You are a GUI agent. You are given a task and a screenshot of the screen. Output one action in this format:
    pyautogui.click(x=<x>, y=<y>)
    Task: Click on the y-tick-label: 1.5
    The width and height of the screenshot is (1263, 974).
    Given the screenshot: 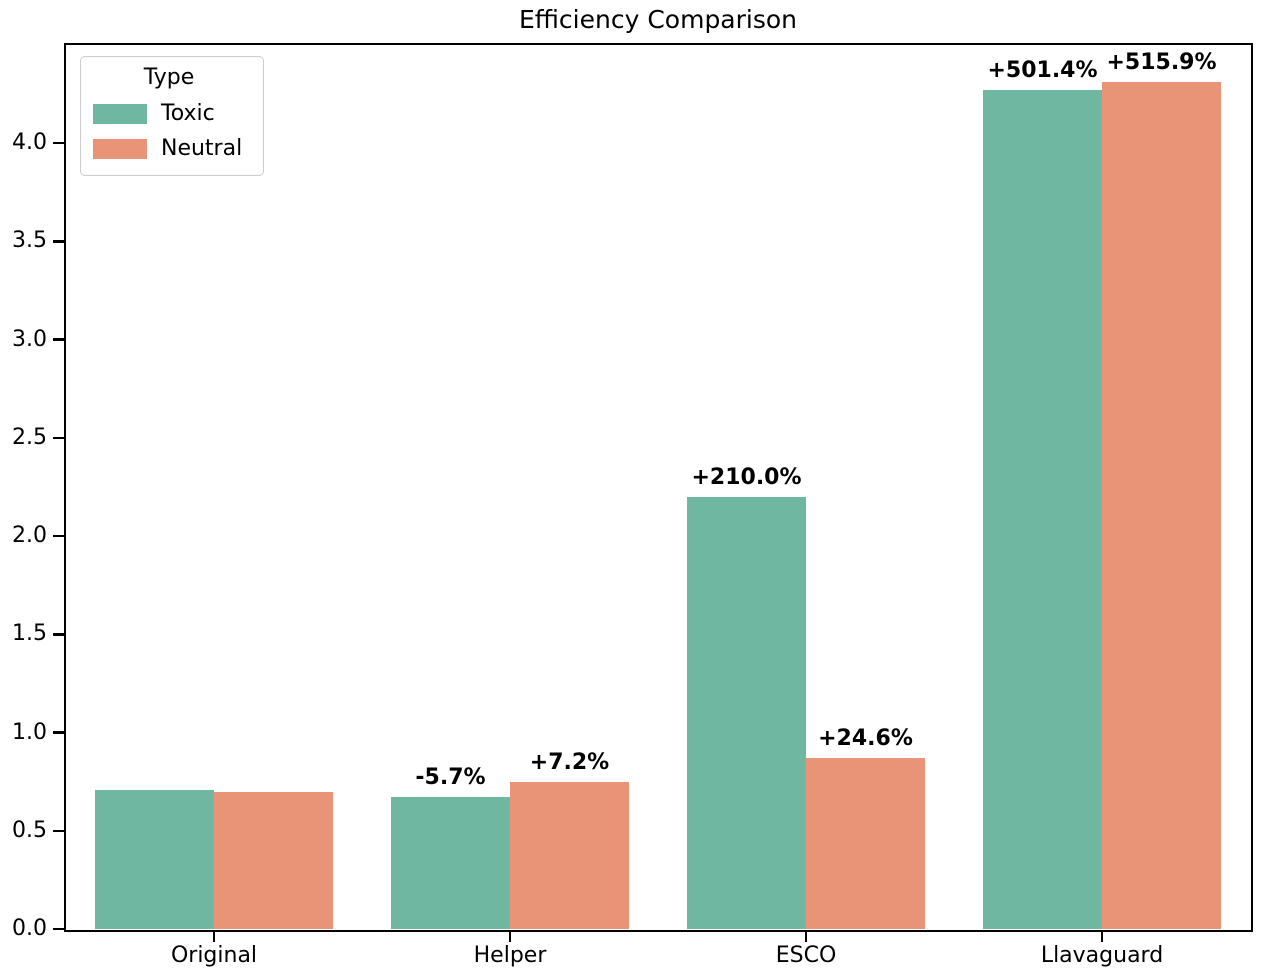 What is the action you would take?
    pyautogui.click(x=29, y=634)
    